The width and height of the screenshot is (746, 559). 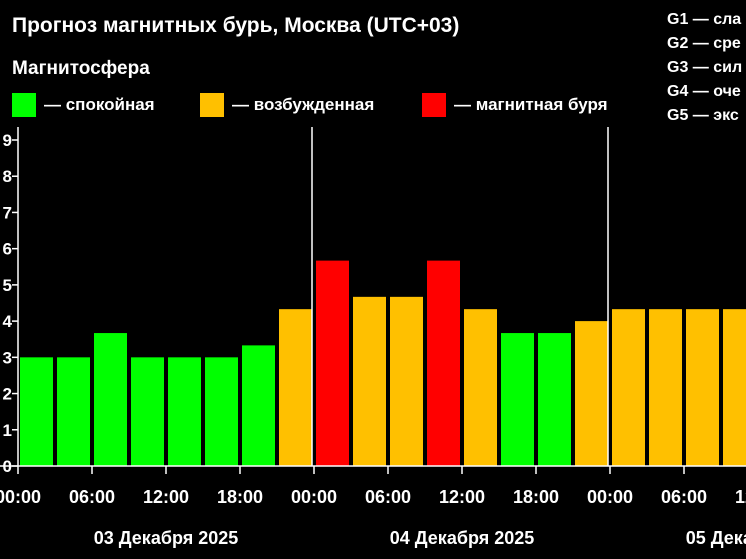 What do you see at coordinates (7, 140) in the screenshot?
I see `y-tick-label-9: 9` at bounding box center [7, 140].